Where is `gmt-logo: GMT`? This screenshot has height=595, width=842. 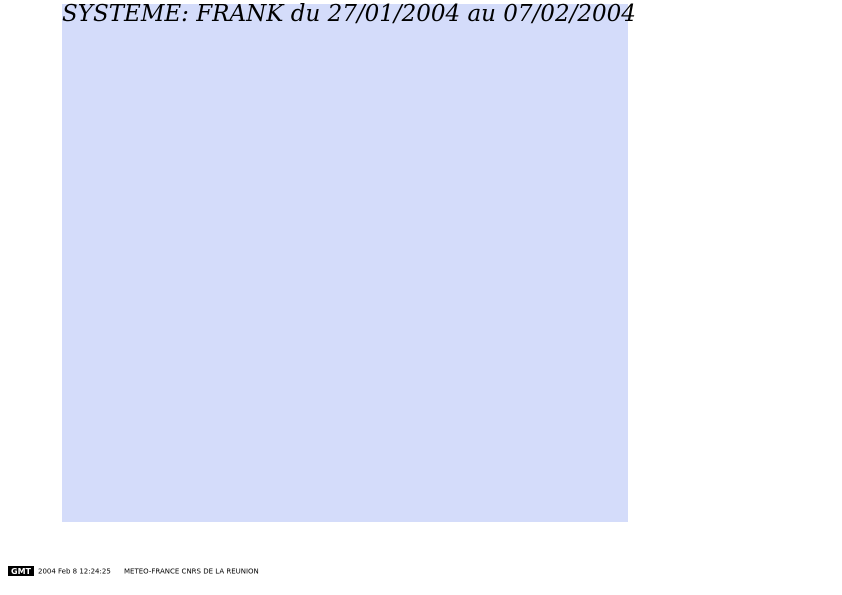
gmt-logo: GMT is located at coordinates (21, 571).